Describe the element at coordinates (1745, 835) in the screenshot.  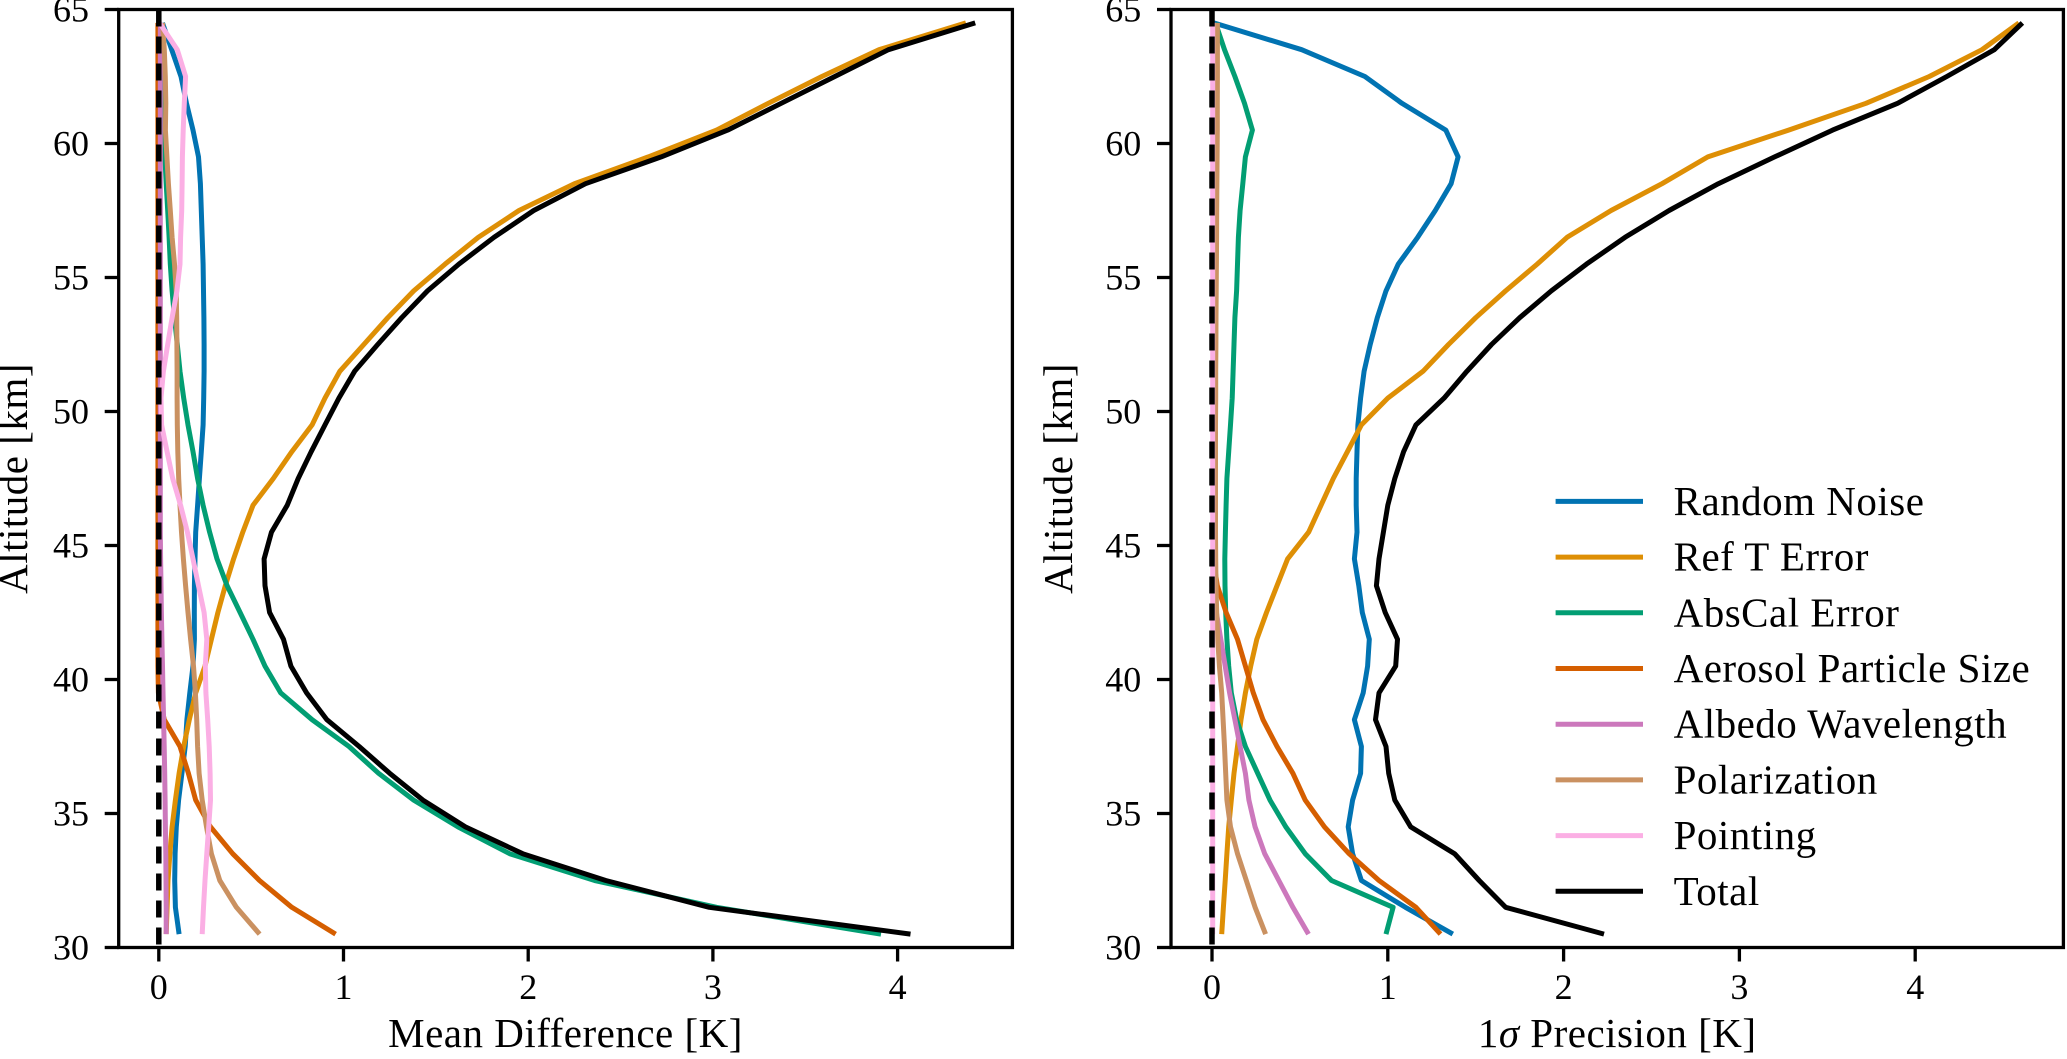
I see `svg-text: Pointing` at that location.